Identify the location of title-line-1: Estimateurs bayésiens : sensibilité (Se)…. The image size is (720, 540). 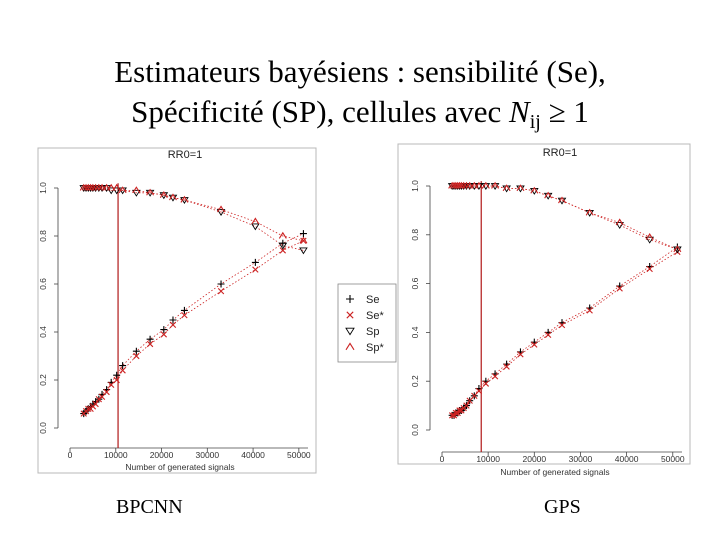
(360, 71).